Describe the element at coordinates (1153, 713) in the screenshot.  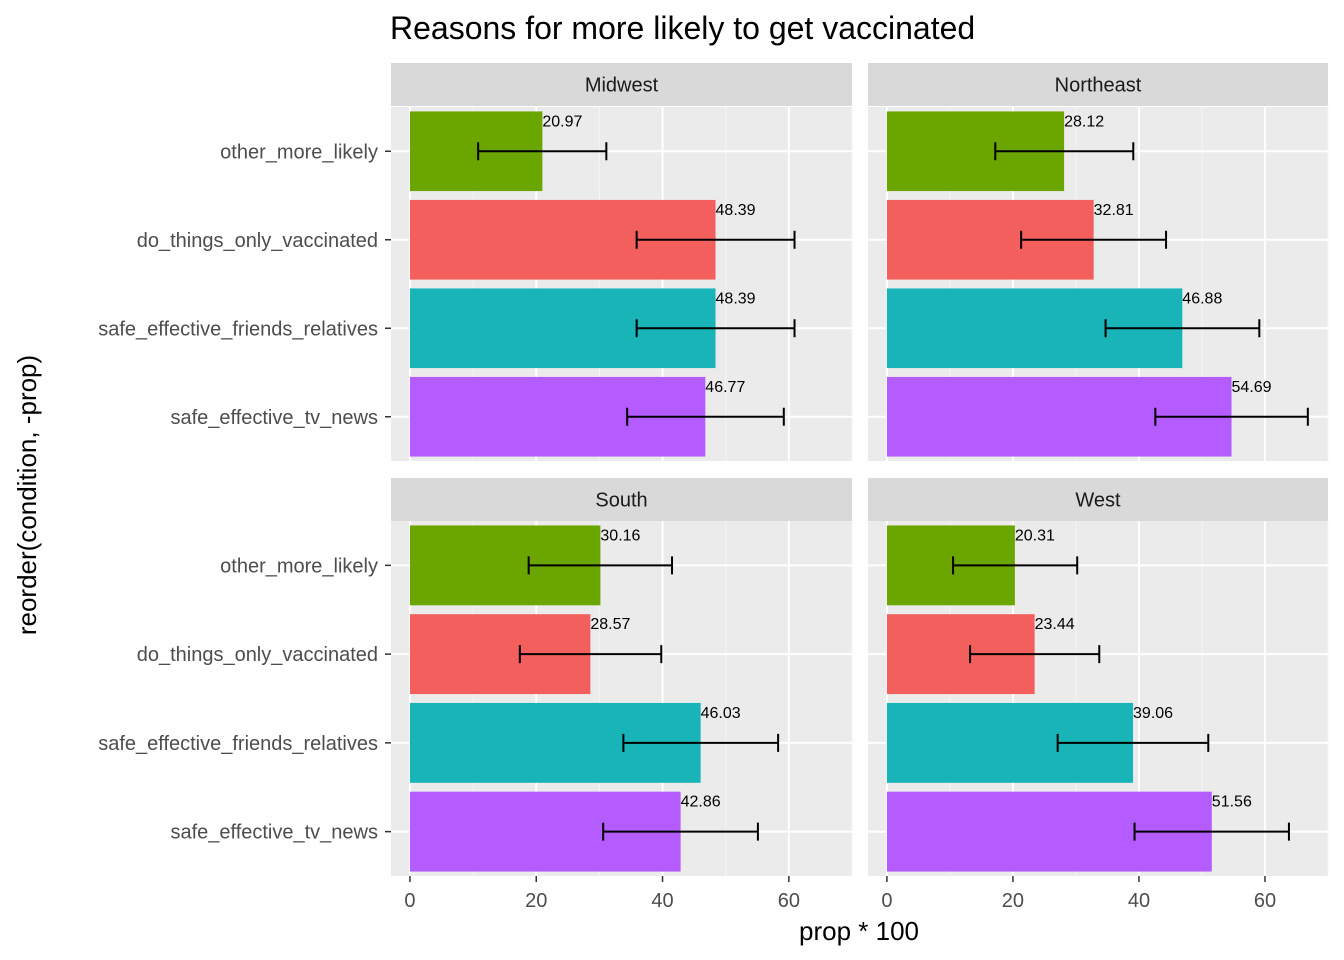
I see `data-label: 39.06` at that location.